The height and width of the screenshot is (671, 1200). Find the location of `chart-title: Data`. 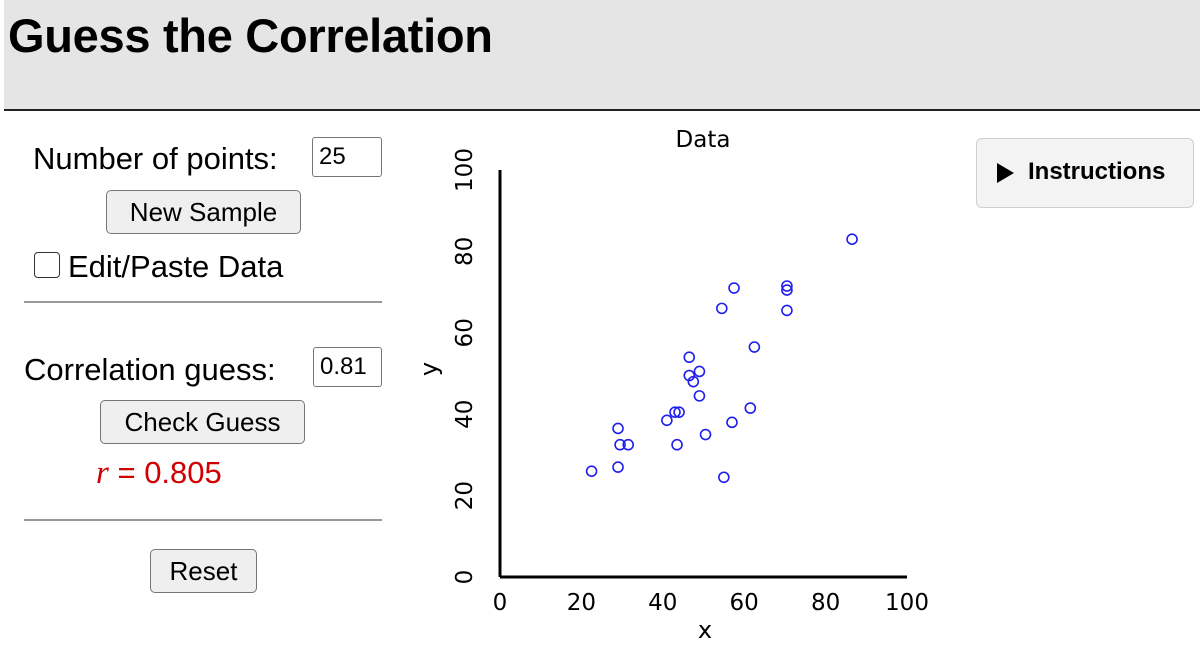

chart-title: Data is located at coordinates (703, 140).